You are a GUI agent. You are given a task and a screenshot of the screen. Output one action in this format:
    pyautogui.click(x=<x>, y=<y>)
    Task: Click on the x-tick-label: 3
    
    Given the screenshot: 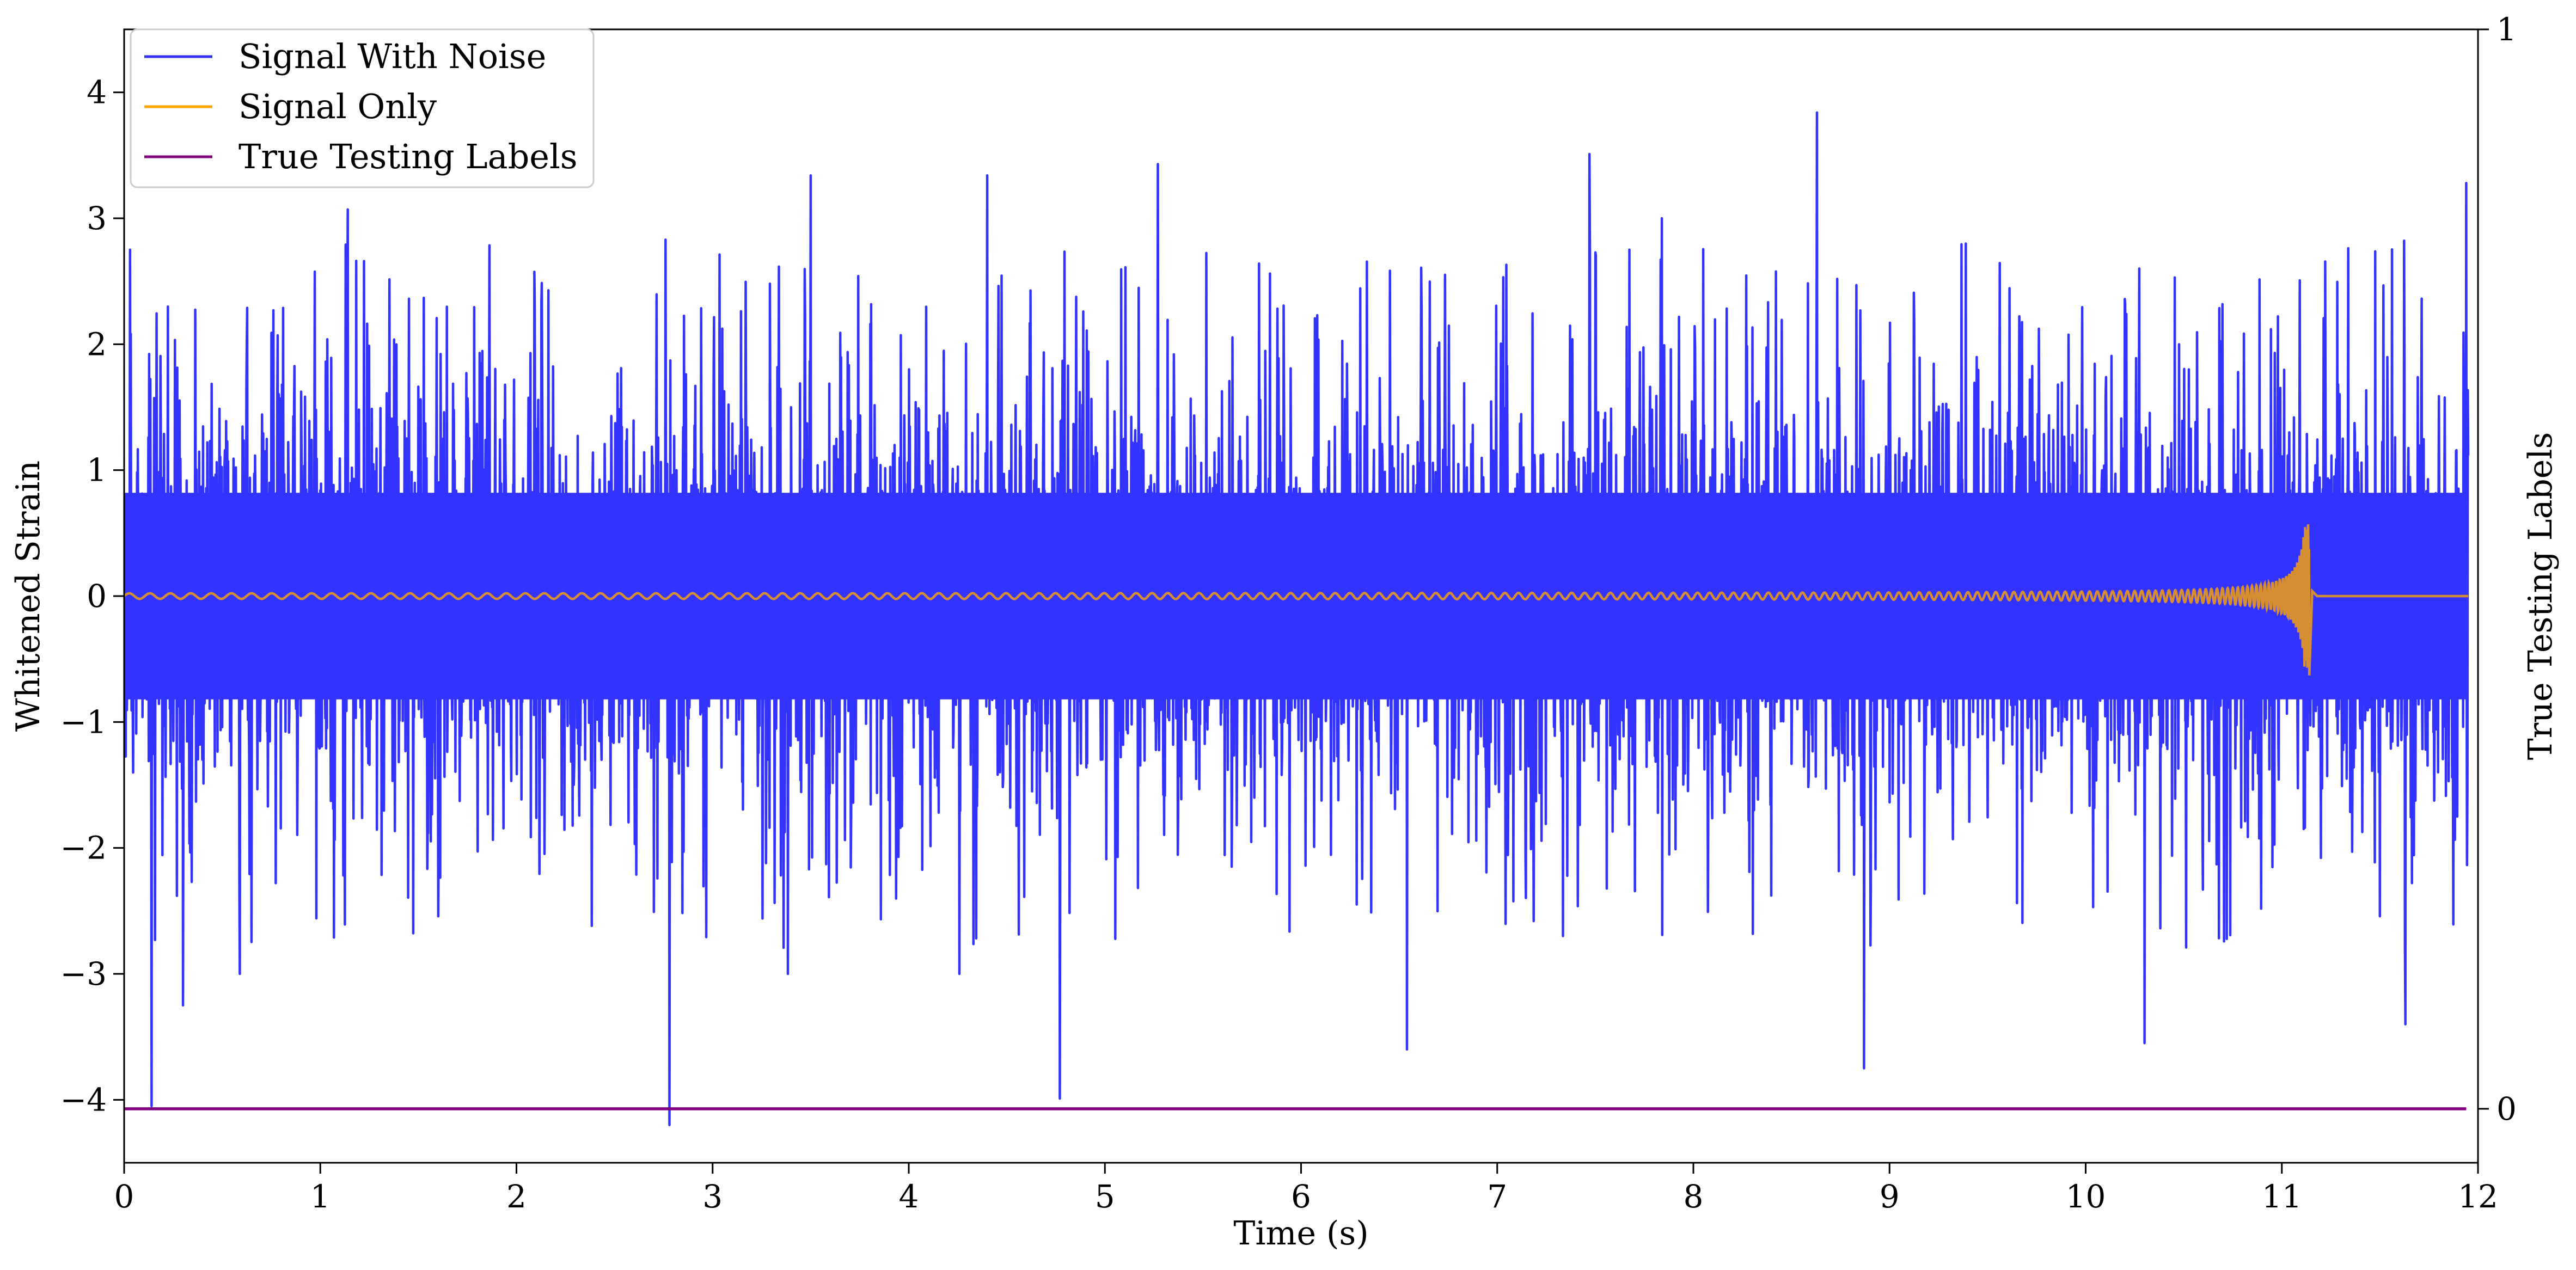 What is the action you would take?
    pyautogui.click(x=712, y=1196)
    